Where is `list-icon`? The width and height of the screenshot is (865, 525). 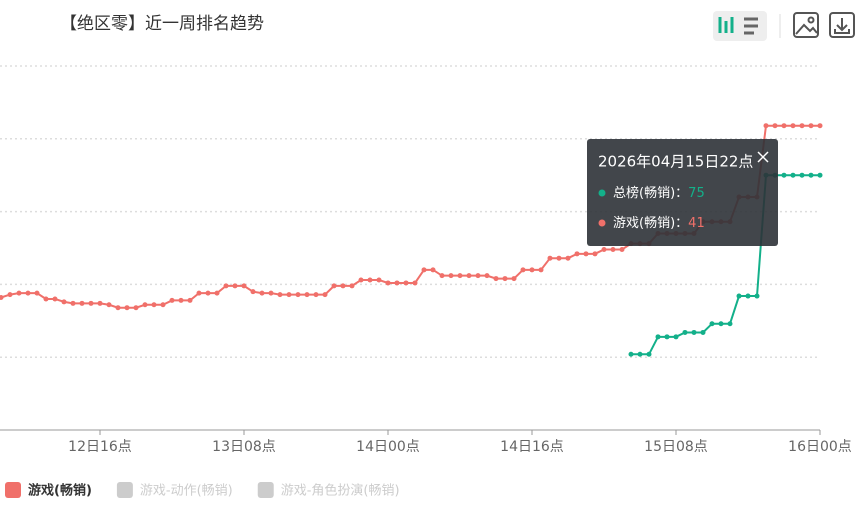
list-icon is located at coordinates (751, 26).